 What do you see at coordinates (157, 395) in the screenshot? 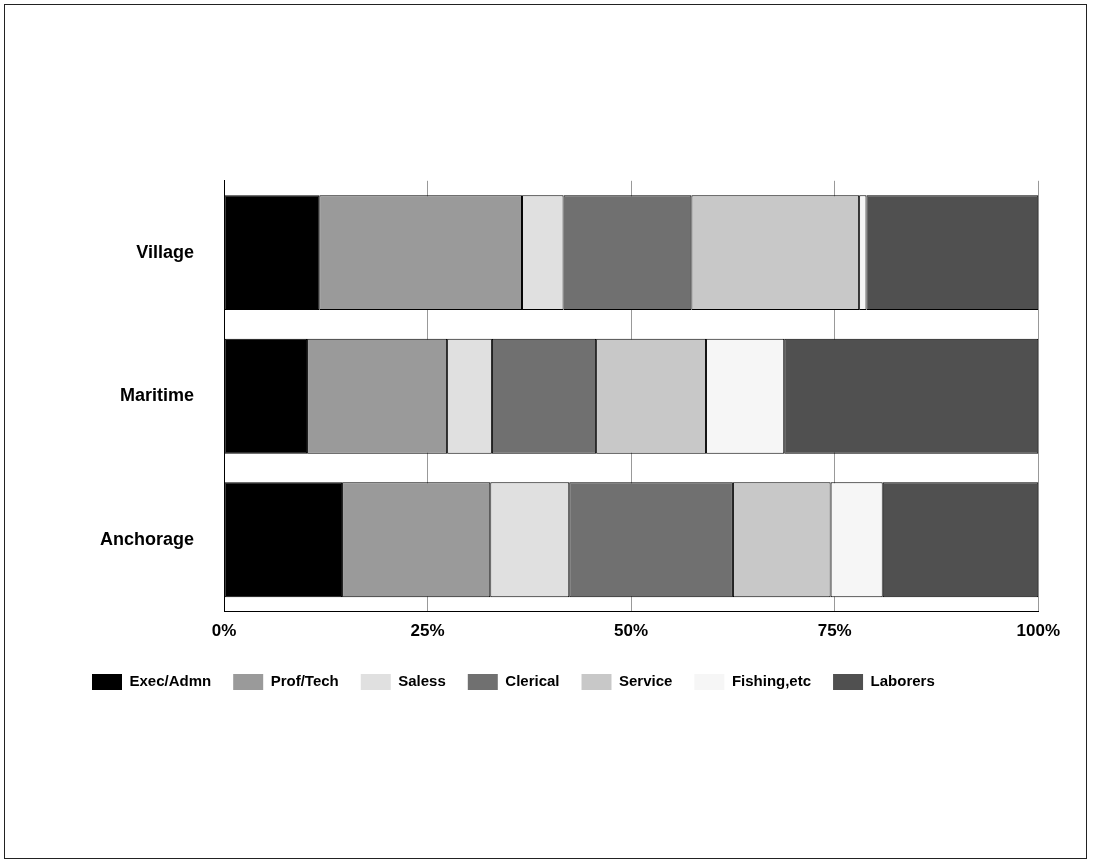
I see `y-tick-label: Maritime` at bounding box center [157, 395].